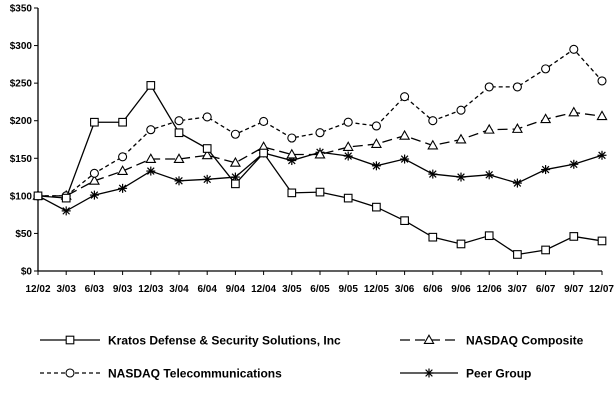 The image size is (616, 409). Describe the element at coordinates (37, 289) in the screenshot. I see `x-tick-label: 12/02` at that location.